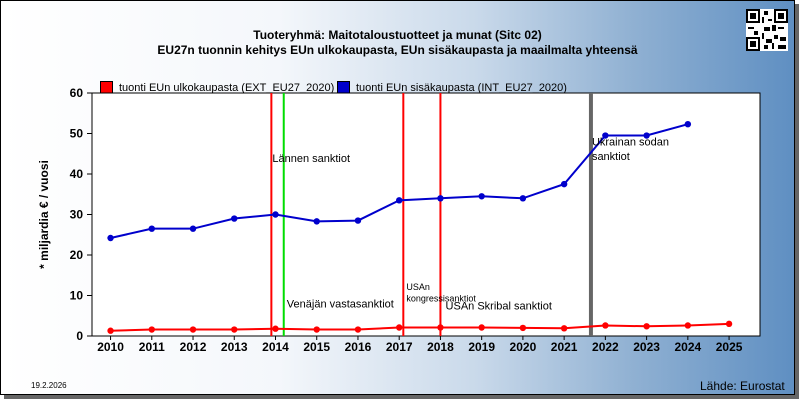 Image resolution: width=800 pixels, height=400 pixels. Describe the element at coordinates (311, 159) in the screenshot. I see `event-label: Lännen sanktiot` at that location.